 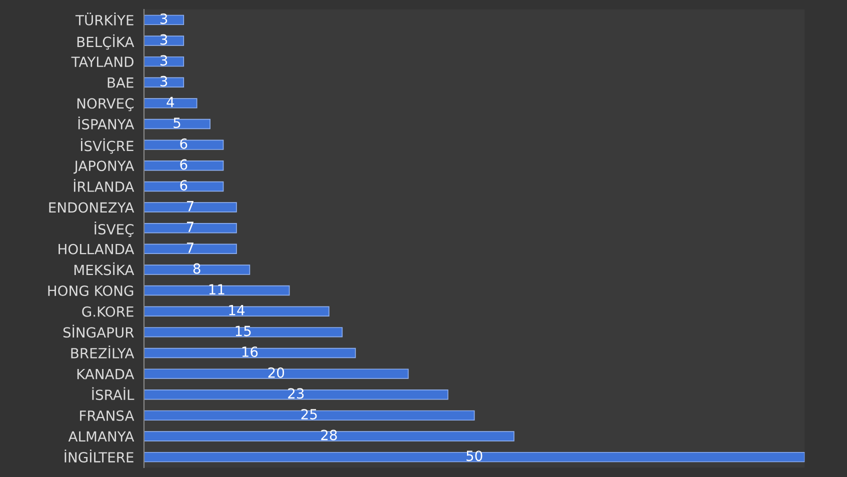 I want to click on y-tick-label: JAPONYA, so click(x=104, y=167).